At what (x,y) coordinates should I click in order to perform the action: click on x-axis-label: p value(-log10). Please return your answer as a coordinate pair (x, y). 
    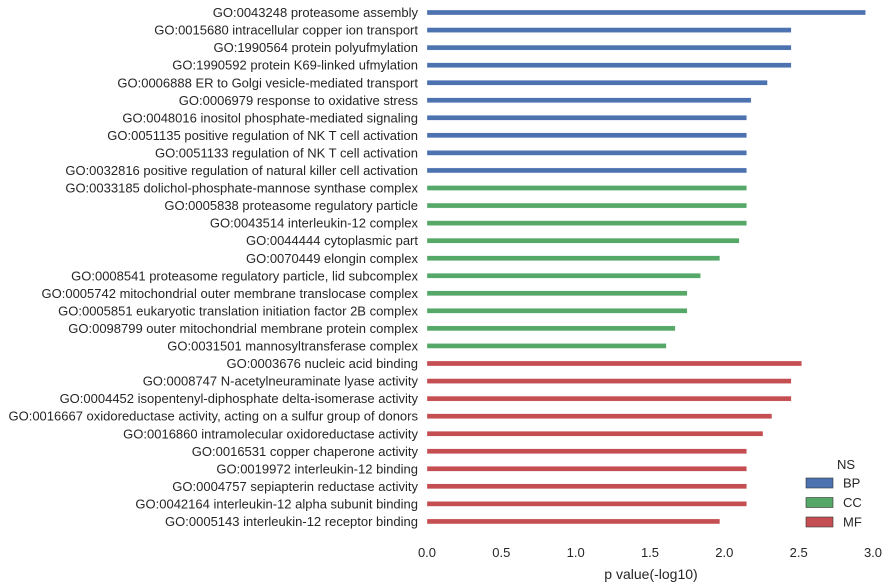
    Looking at the image, I should click on (650, 574).